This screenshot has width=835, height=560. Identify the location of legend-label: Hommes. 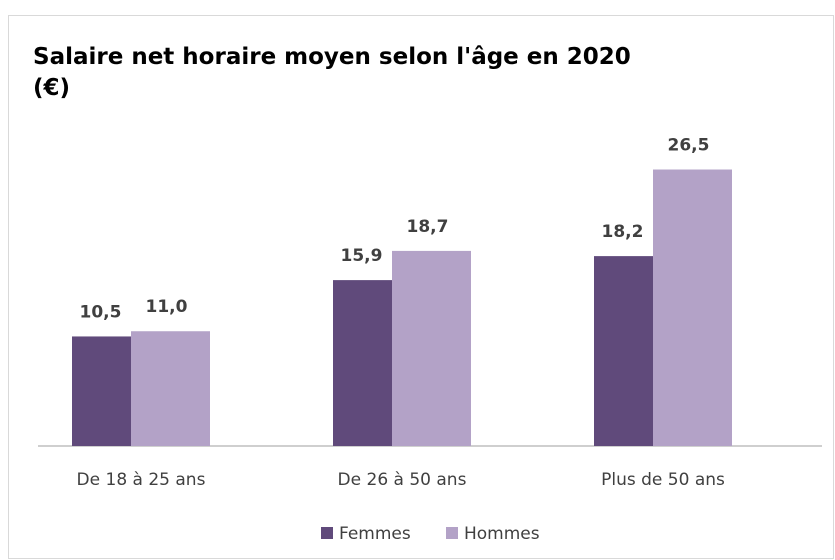
(502, 534).